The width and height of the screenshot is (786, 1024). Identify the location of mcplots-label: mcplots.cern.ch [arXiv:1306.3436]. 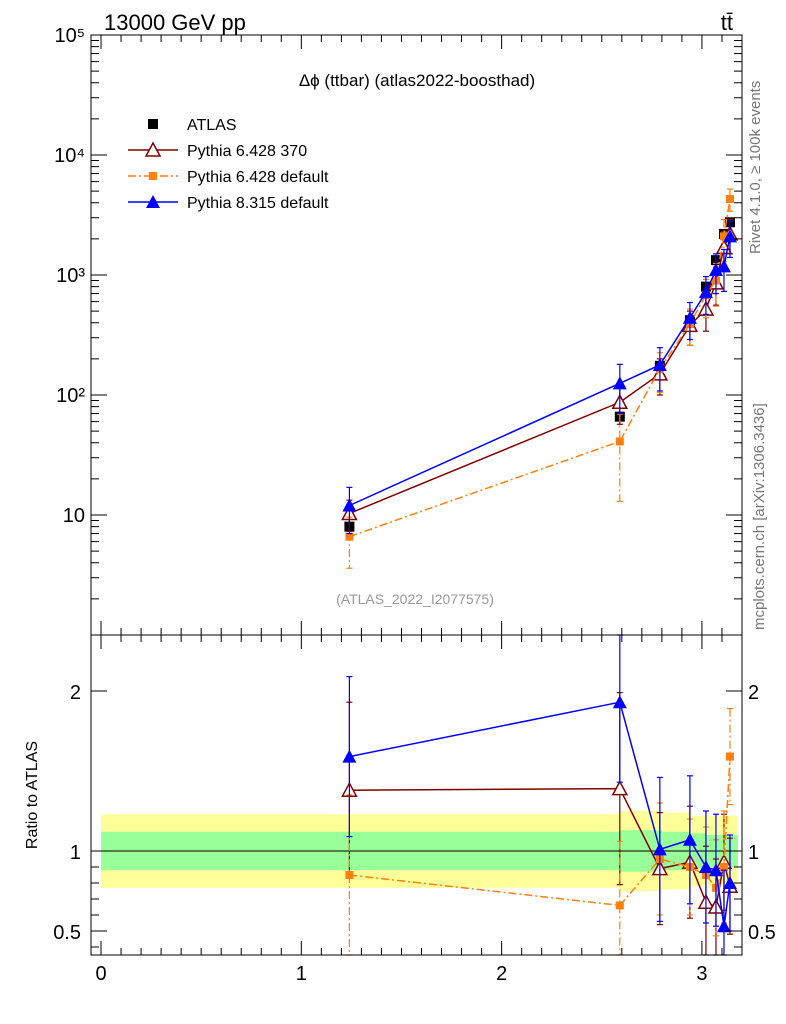
(759, 516).